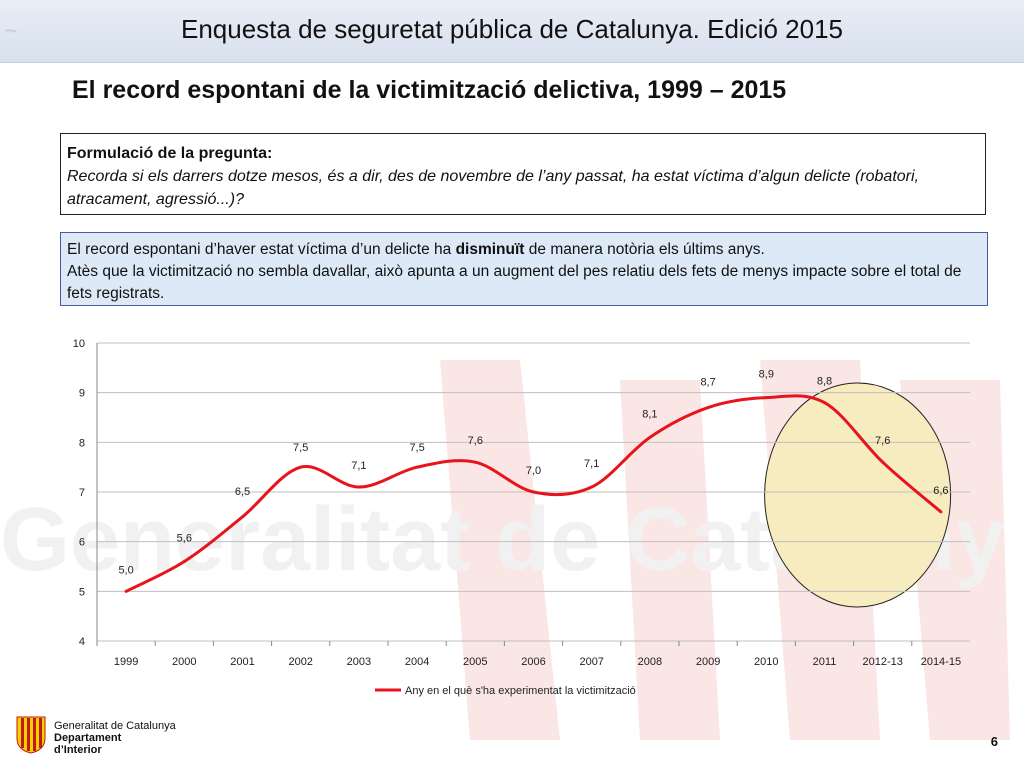 The height and width of the screenshot is (768, 1024). I want to click on ghost-logo-icon: ~, so click(10, 30).